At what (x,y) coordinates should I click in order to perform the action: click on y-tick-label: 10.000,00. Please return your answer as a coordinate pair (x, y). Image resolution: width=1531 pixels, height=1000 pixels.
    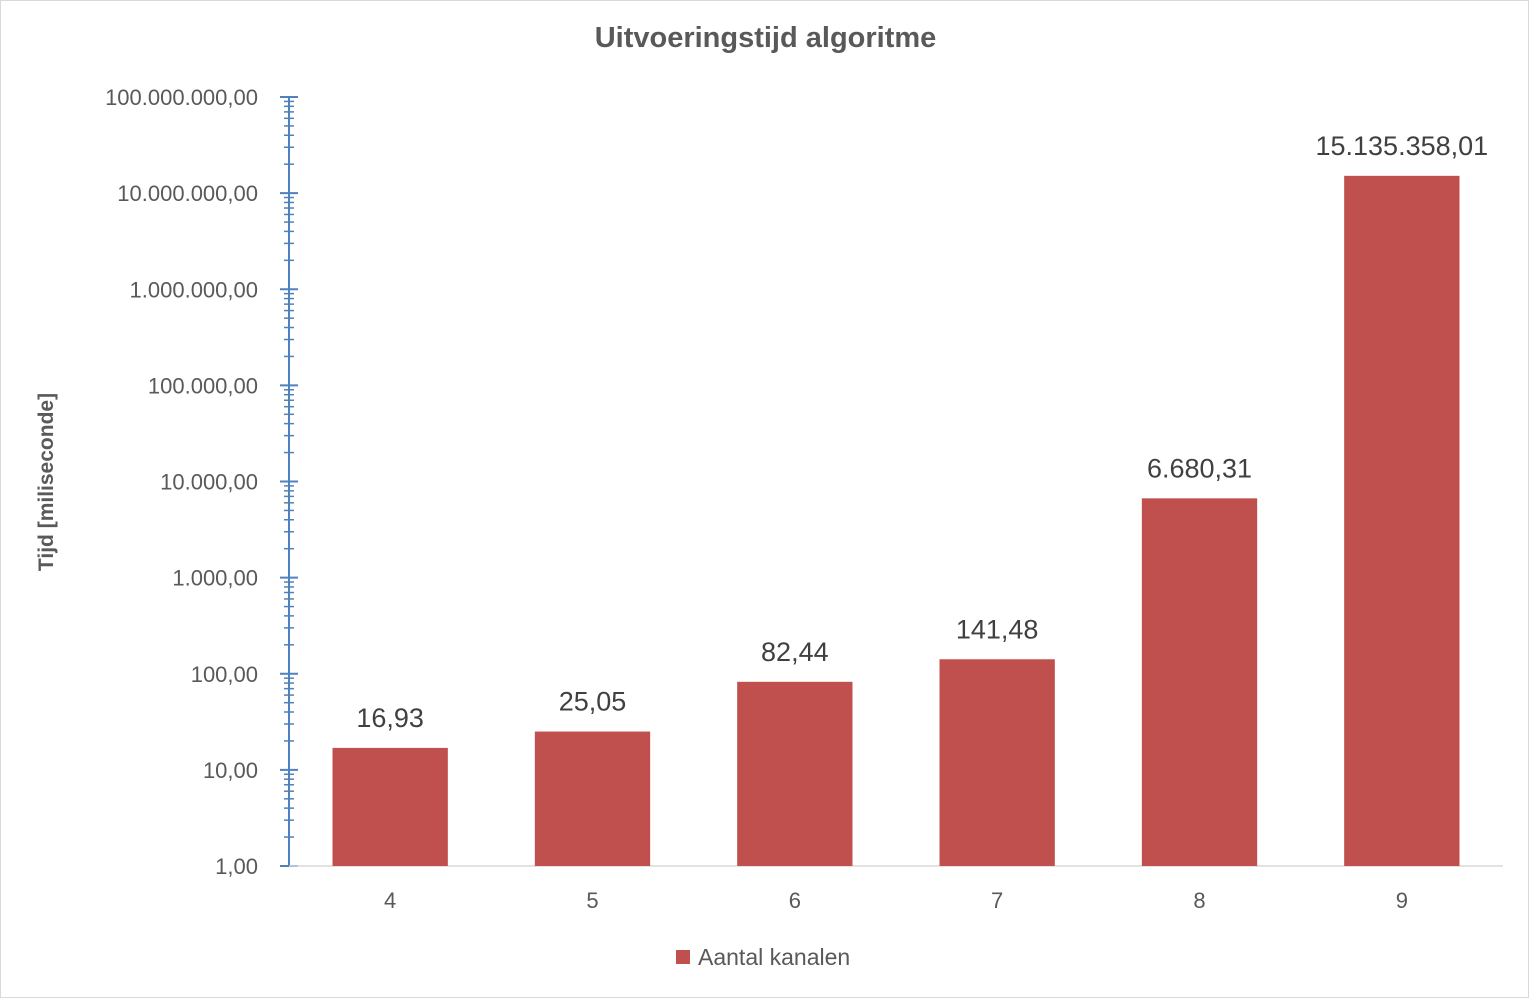
    Looking at the image, I should click on (209, 482).